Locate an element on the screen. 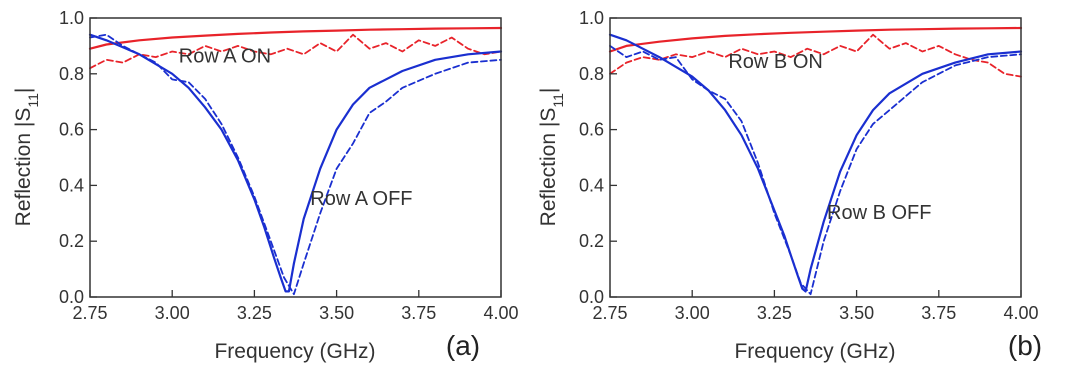 Image resolution: width=1069 pixels, height=374 pixels. panel-label: (a) is located at coordinates (463, 345).